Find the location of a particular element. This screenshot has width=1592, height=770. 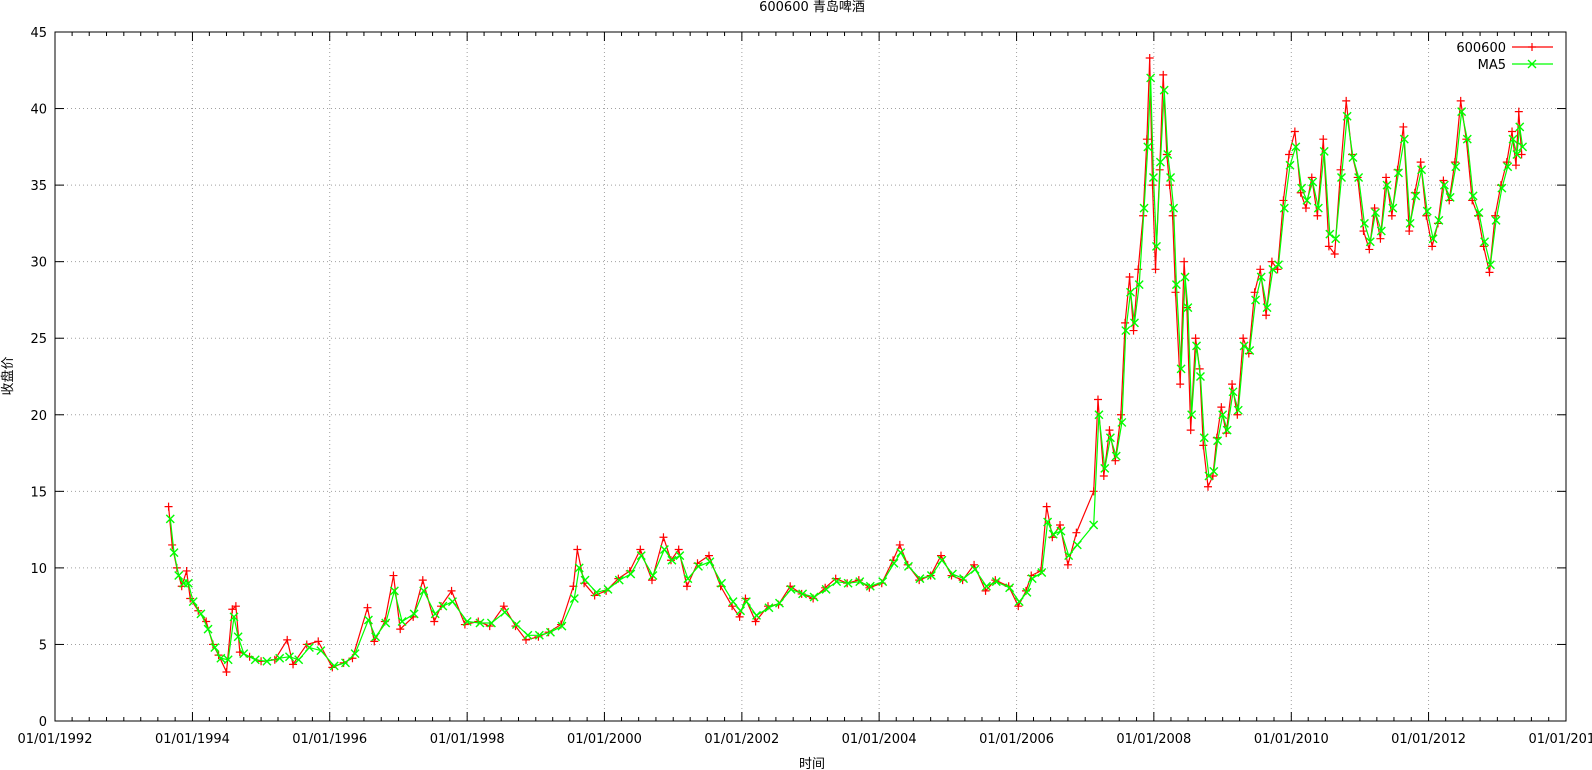

y-tick-label: 20 is located at coordinates (38, 416).